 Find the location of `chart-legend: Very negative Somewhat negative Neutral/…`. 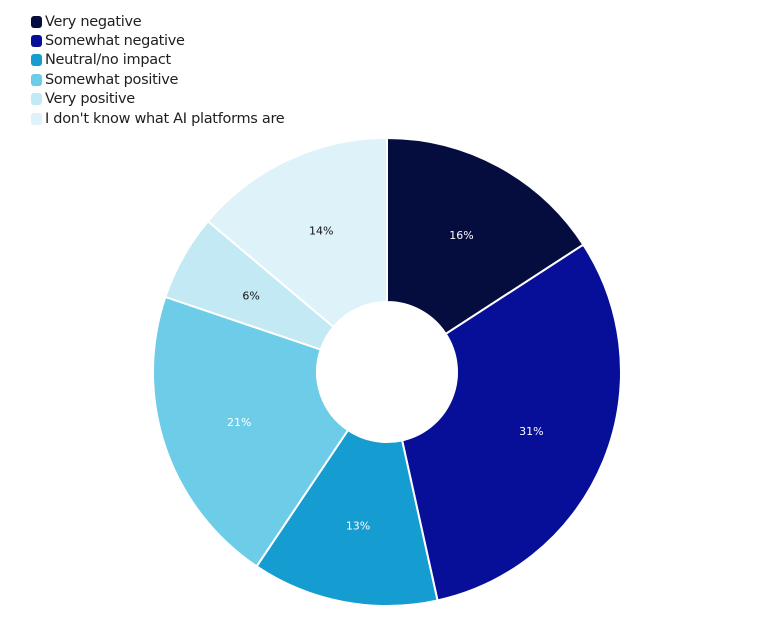

chart-legend: Very negative Somewhat negative Neutral/… is located at coordinates (158, 70).